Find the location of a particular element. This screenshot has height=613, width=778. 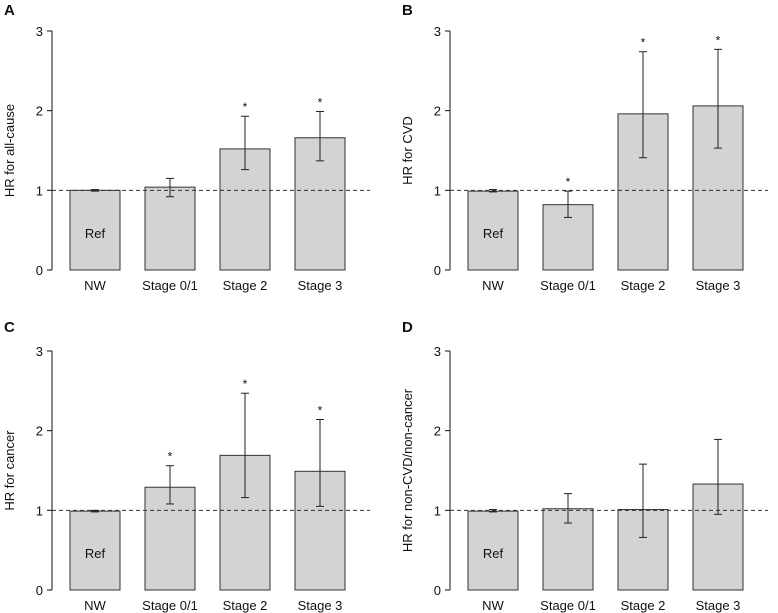

y-axis-label: HR for non-CVD/non-cancer is located at coordinates (407, 470).